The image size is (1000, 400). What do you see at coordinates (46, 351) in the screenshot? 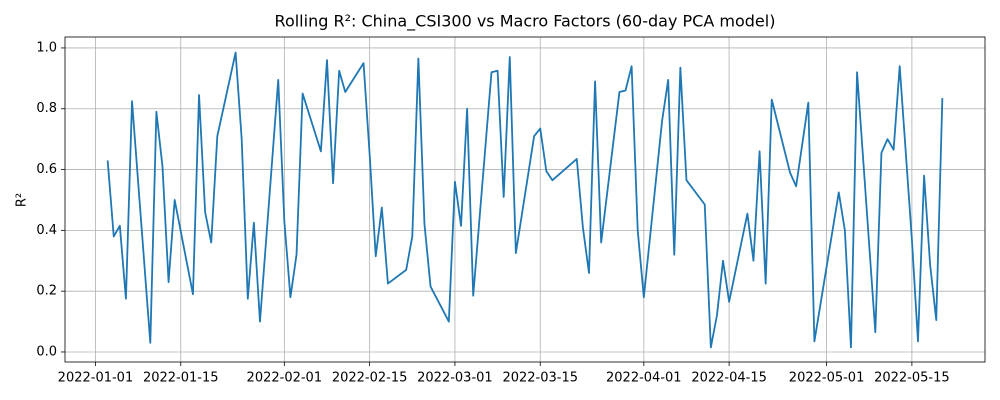
I see `y-tick-label: 0.0` at bounding box center [46, 351].